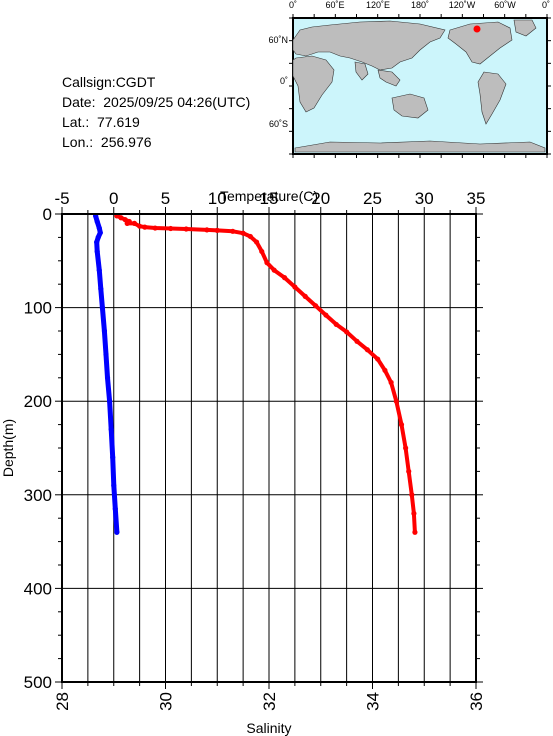  What do you see at coordinates (166, 701) in the screenshot?
I see `bottom-axis-tick-label: 30` at bounding box center [166, 701].